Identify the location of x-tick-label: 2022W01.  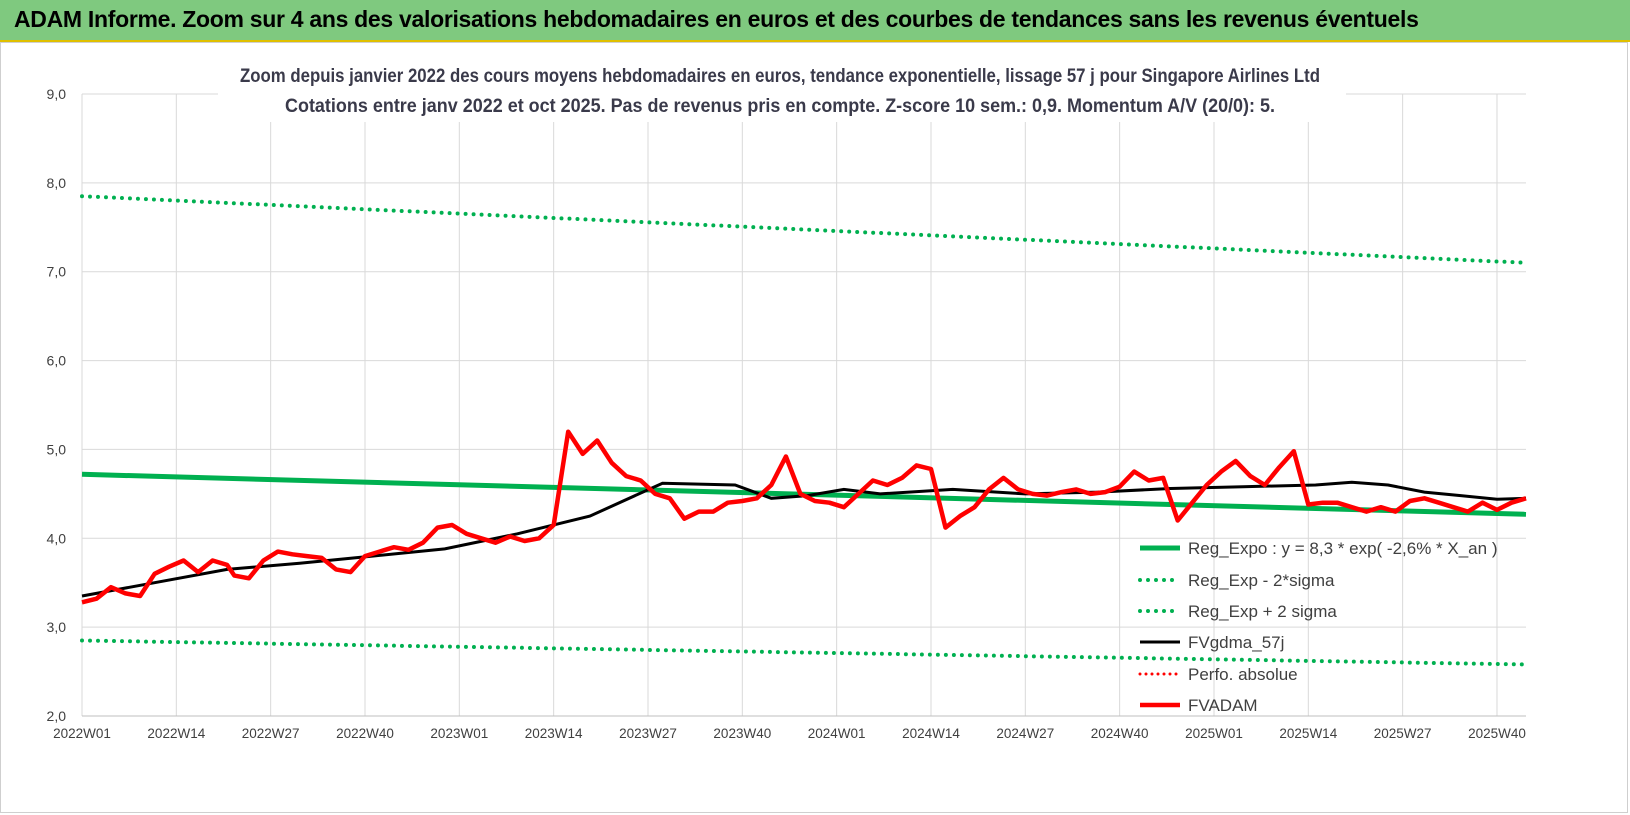
(82, 733).